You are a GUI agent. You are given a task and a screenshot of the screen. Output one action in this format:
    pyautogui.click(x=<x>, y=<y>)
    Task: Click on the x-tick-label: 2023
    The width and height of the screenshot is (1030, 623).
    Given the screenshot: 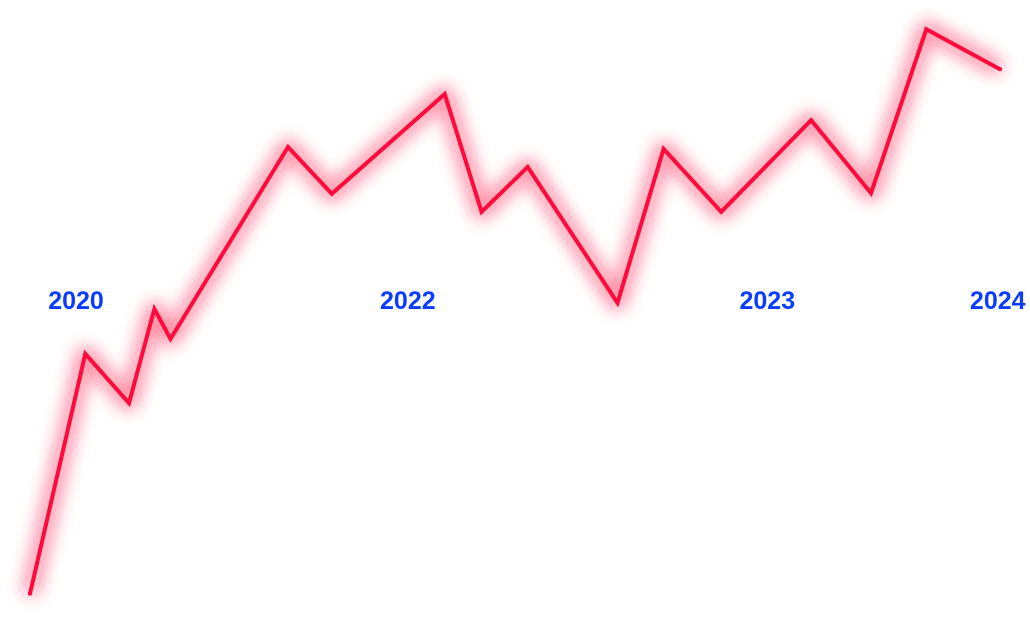 What is the action you would take?
    pyautogui.click(x=768, y=301)
    